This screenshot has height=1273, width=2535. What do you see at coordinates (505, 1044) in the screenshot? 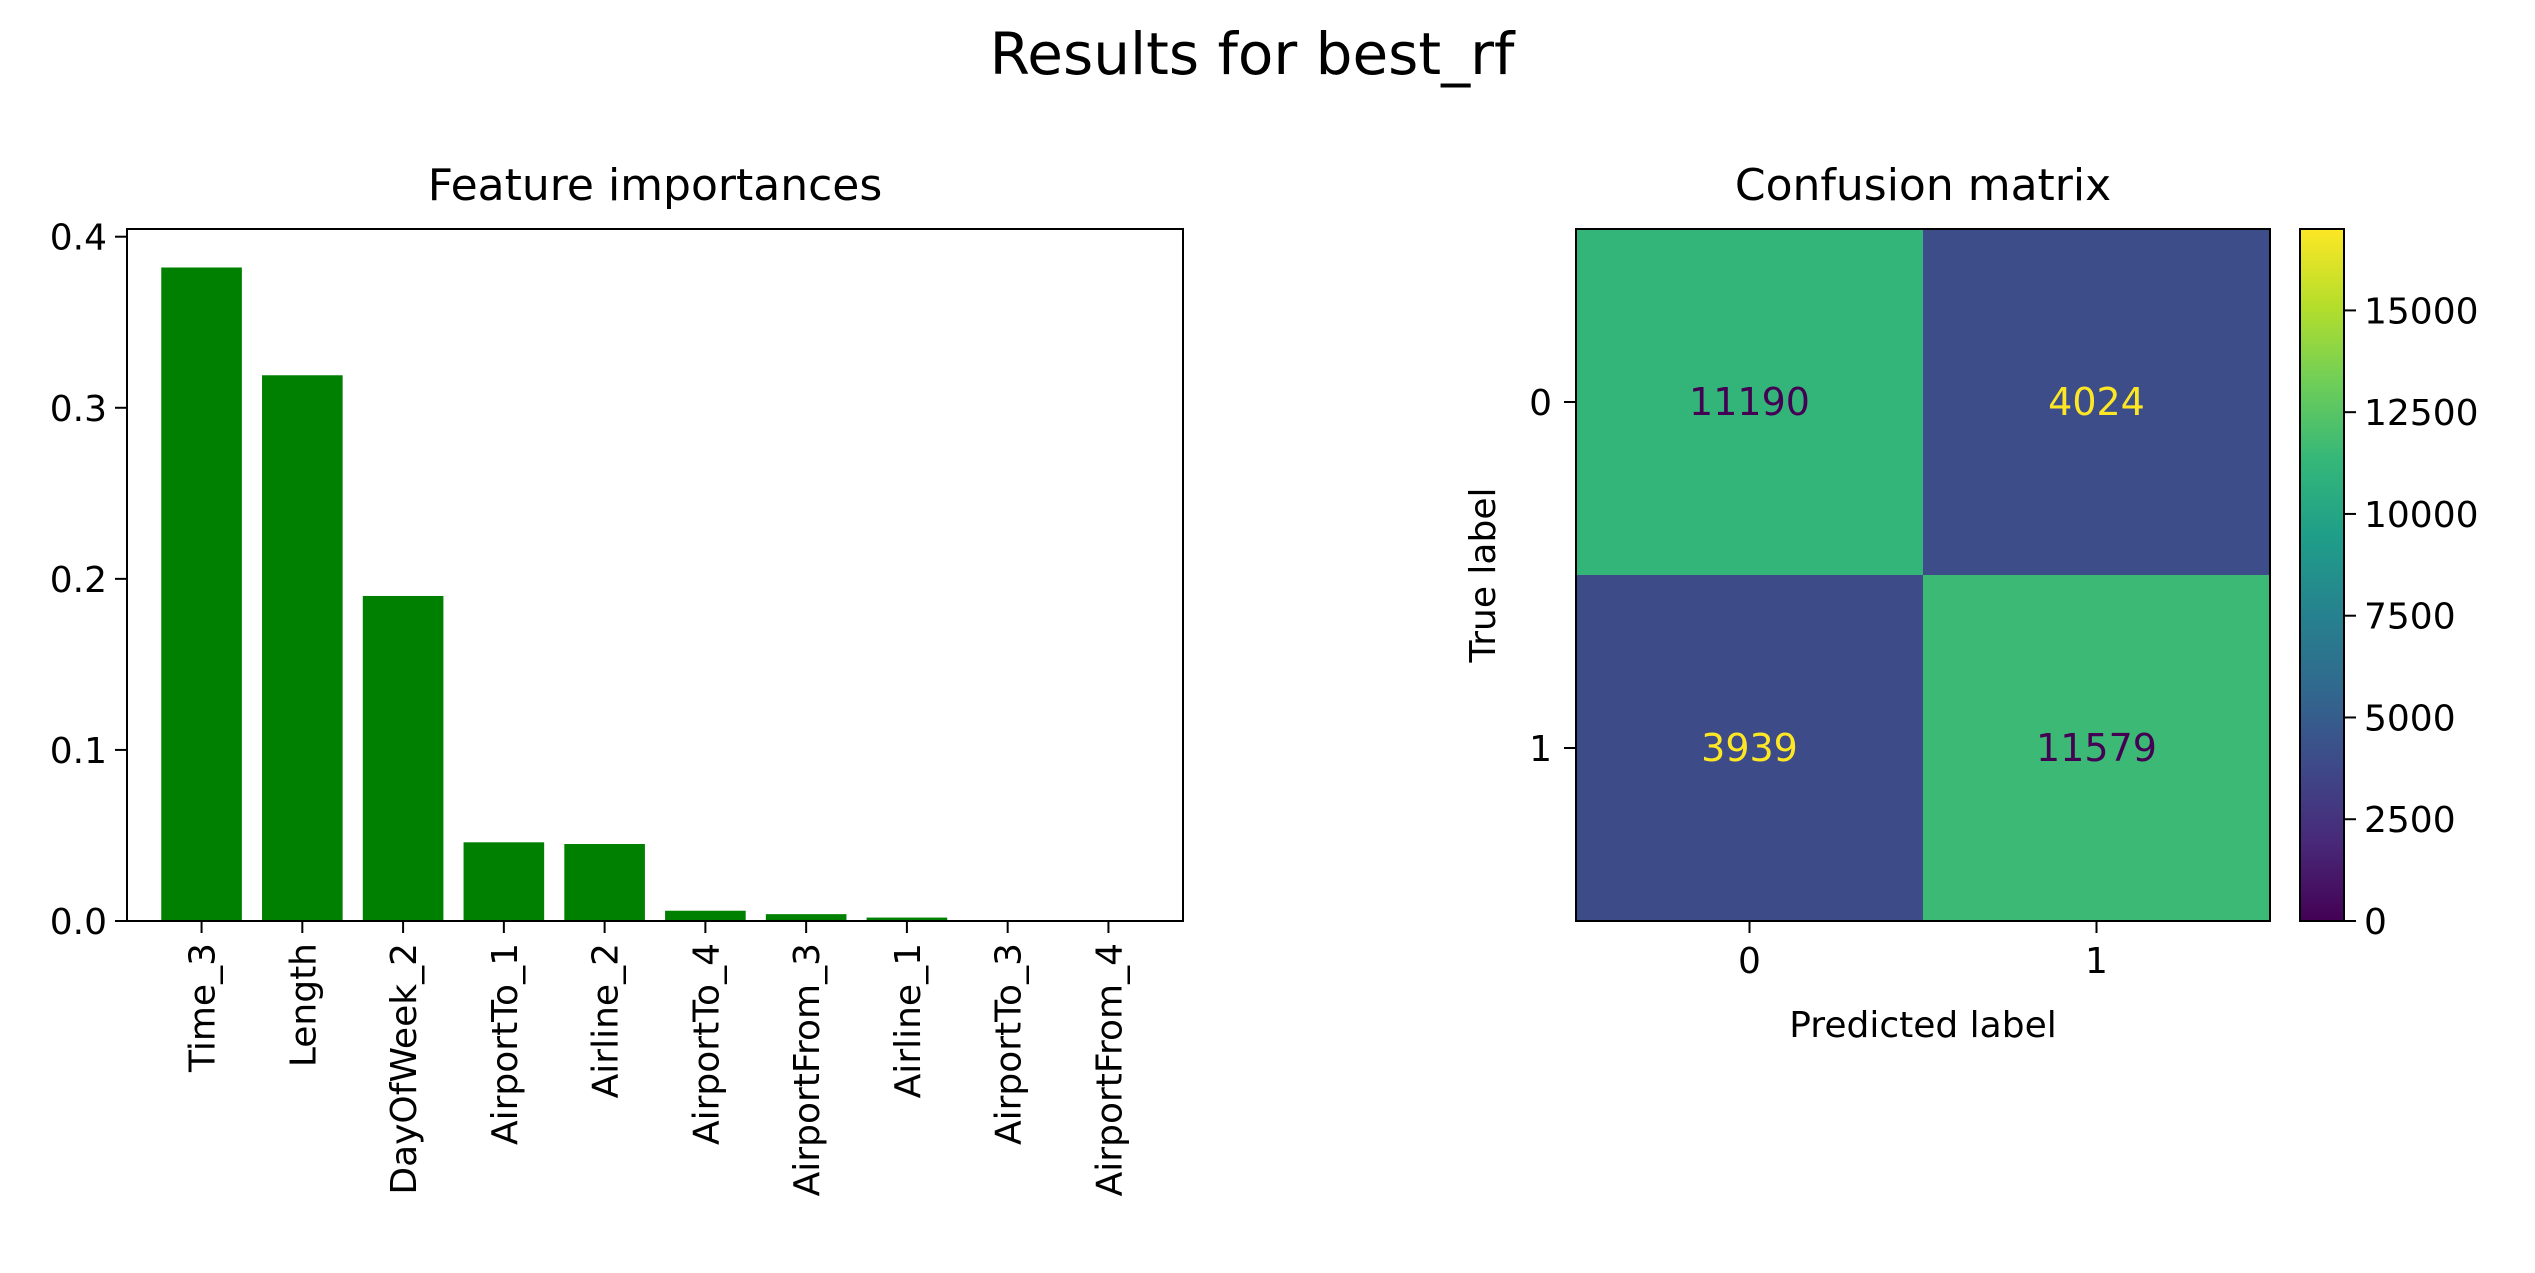
I see `x-tick-label: AirportTo_1` at bounding box center [505, 1044].